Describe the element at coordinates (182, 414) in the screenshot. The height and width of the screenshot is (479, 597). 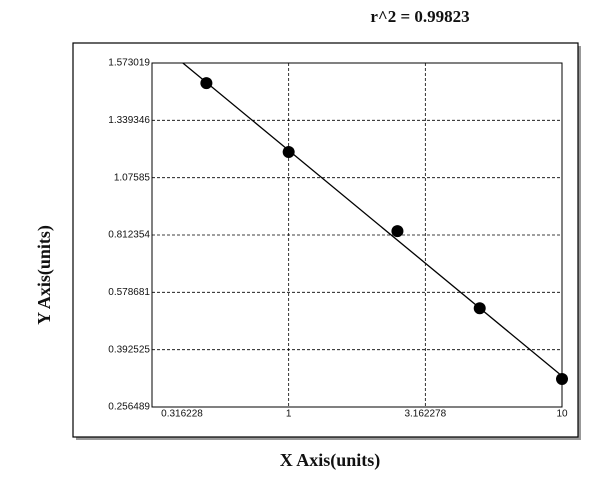
I see `x-tick-label: 0.316228` at that location.